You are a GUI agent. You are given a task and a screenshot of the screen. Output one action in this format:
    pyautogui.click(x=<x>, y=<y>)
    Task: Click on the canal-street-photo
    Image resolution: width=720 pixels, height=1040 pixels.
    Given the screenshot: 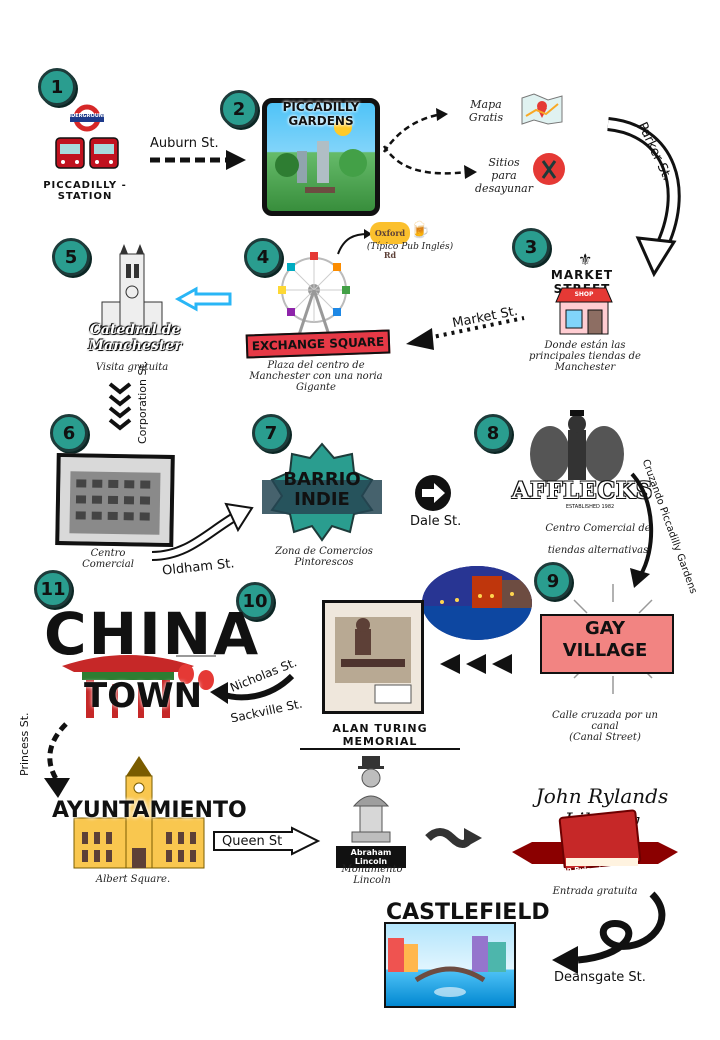 What is the action you would take?
    pyautogui.click(x=477, y=603)
    